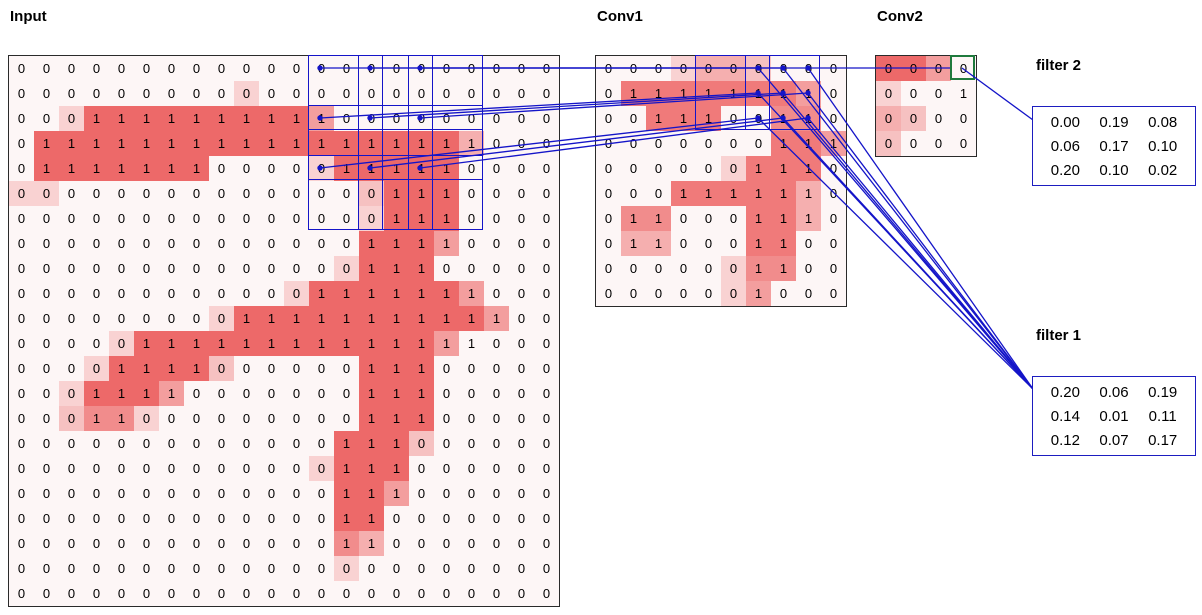 This screenshot has width=1202, height=615. I want to click on filter-value: 0.06, so click(1065, 146).